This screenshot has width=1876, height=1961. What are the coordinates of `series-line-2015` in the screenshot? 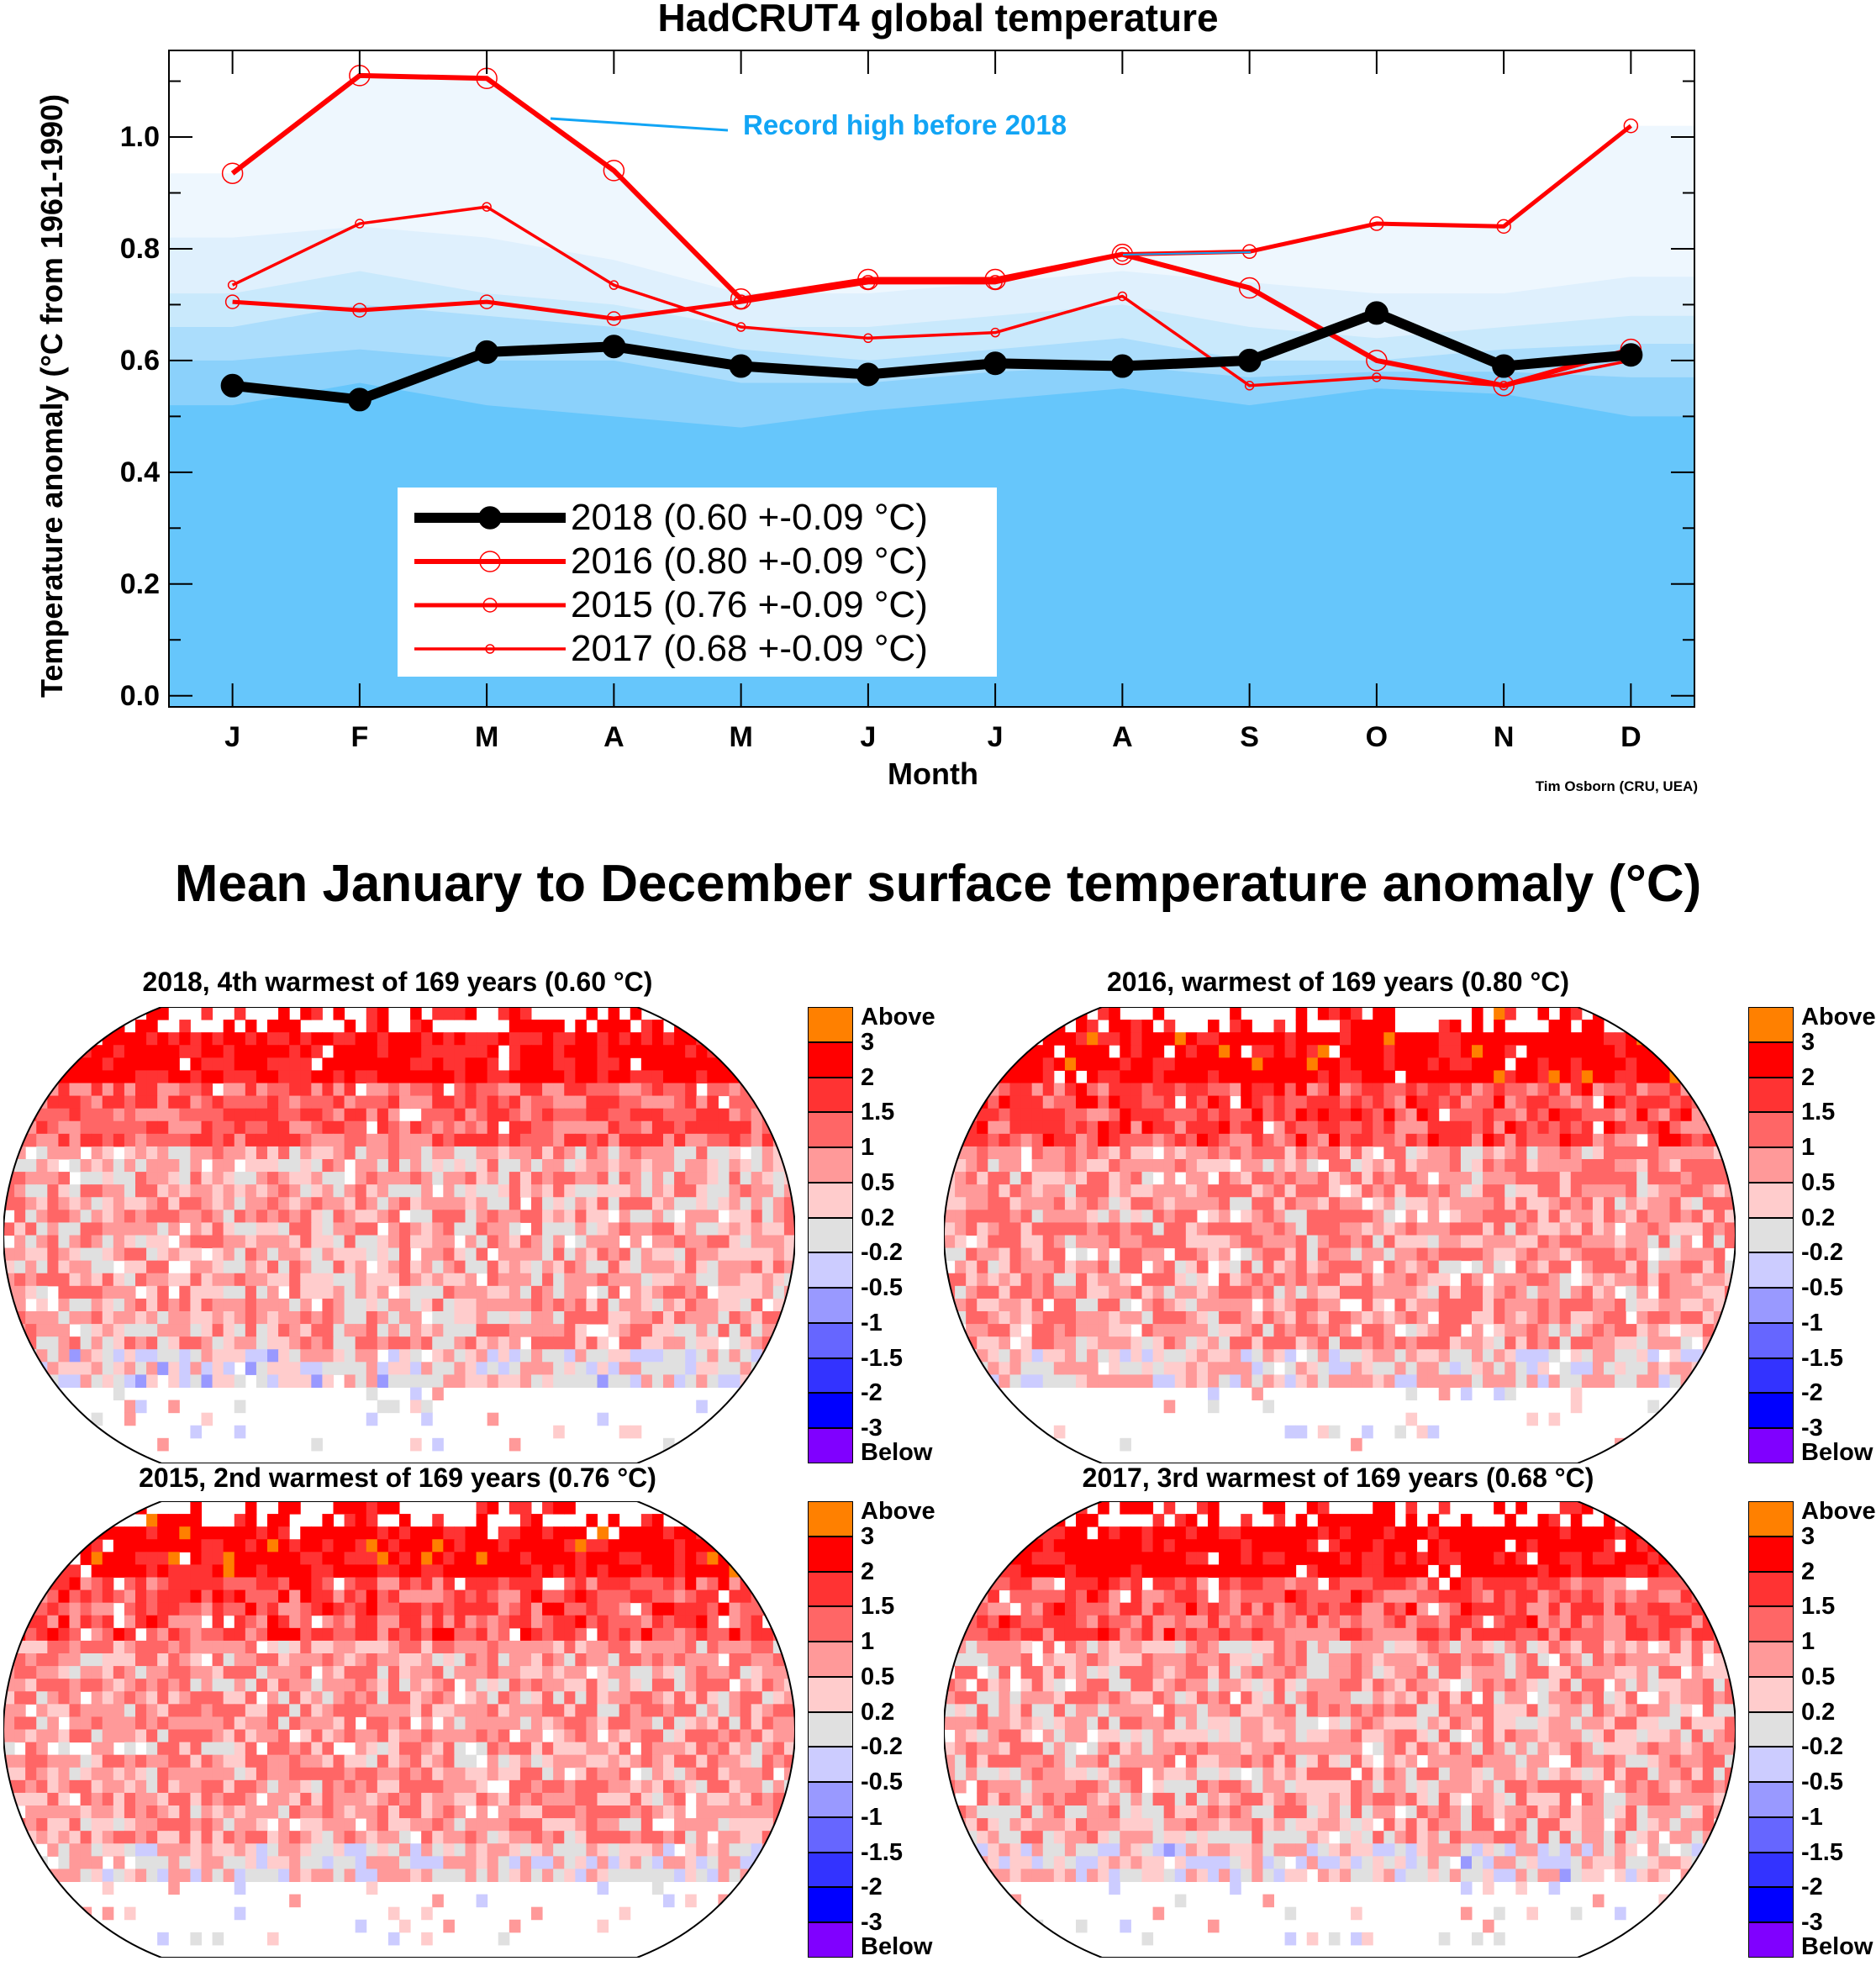 It's located at (932, 222).